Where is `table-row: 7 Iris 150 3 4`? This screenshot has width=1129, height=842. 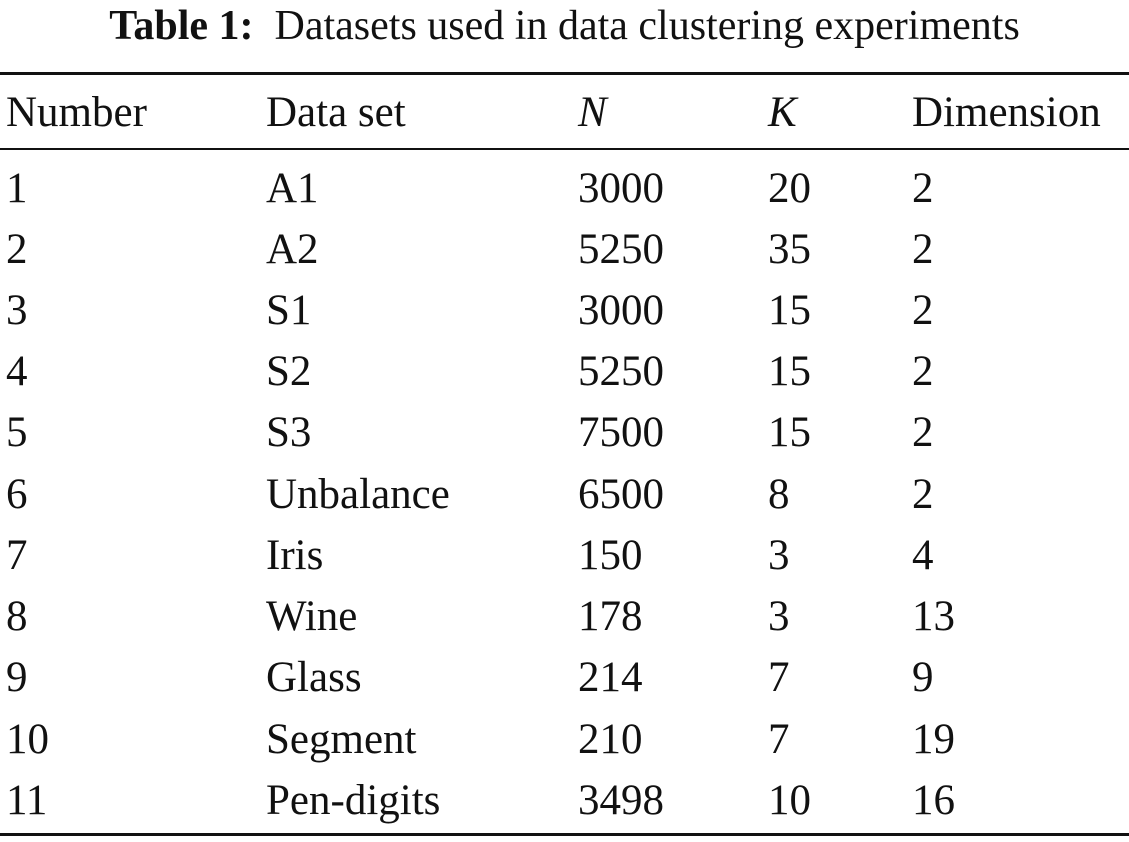
table-row: 7 Iris 150 3 4 is located at coordinates (564, 555).